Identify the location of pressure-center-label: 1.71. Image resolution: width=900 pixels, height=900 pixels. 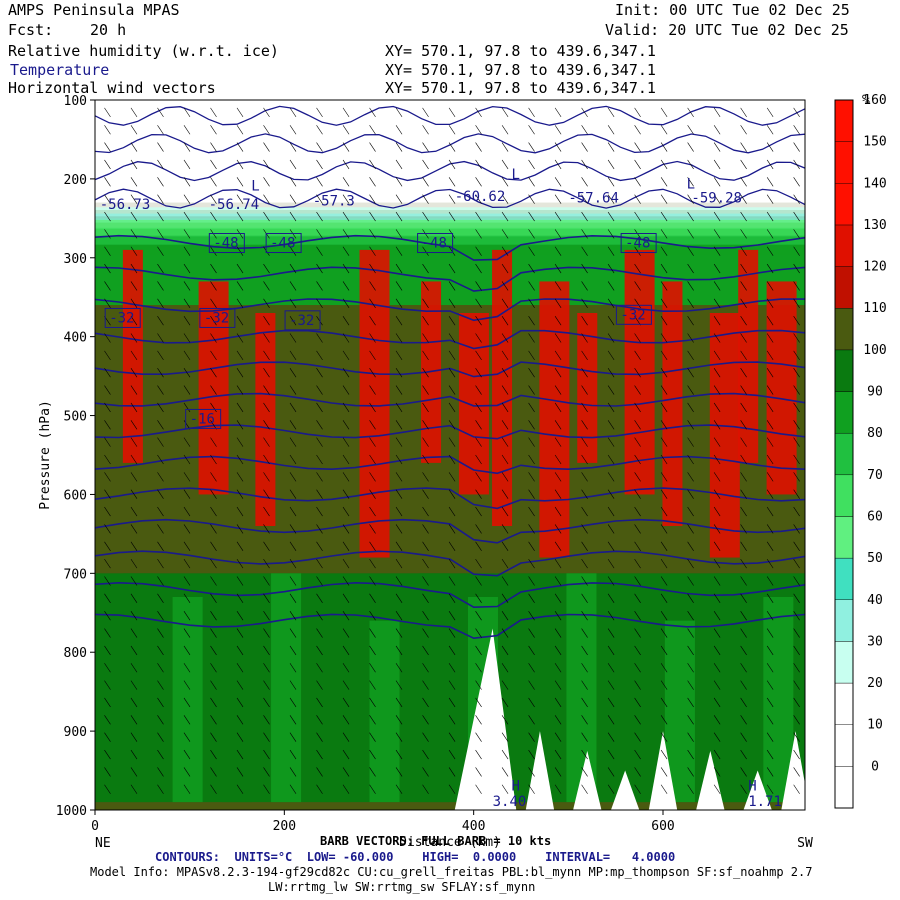
(765, 802).